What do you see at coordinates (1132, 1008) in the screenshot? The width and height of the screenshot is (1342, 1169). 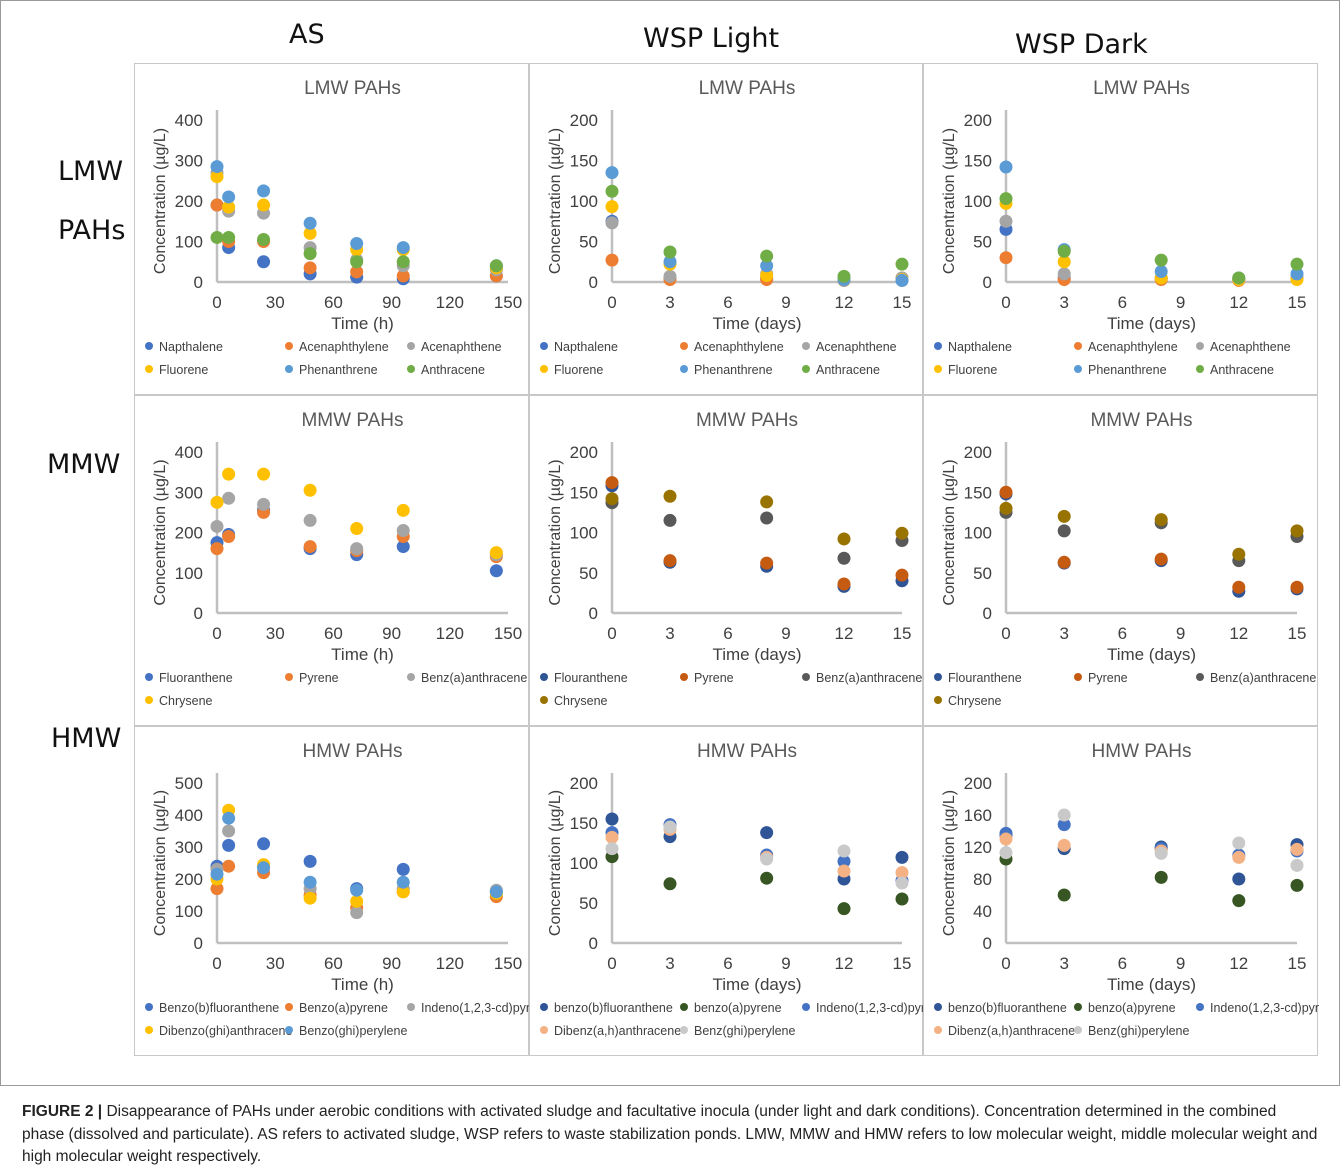 I see `legend-label: benzo(a)pyrene` at bounding box center [1132, 1008].